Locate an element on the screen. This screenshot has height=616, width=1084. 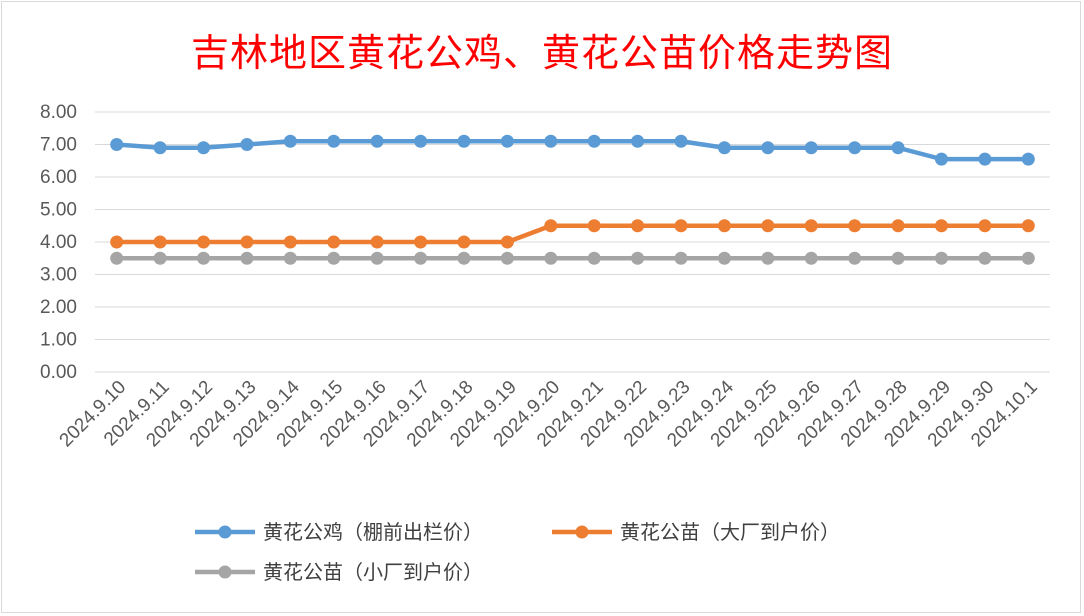
chart-title: 吉林地区黄花公鸡、黄花公苗价格走势图 is located at coordinates (541, 53).